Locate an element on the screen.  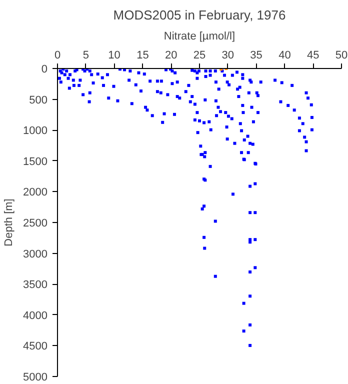
y-tick-label: 3500 is located at coordinates (35, 285).